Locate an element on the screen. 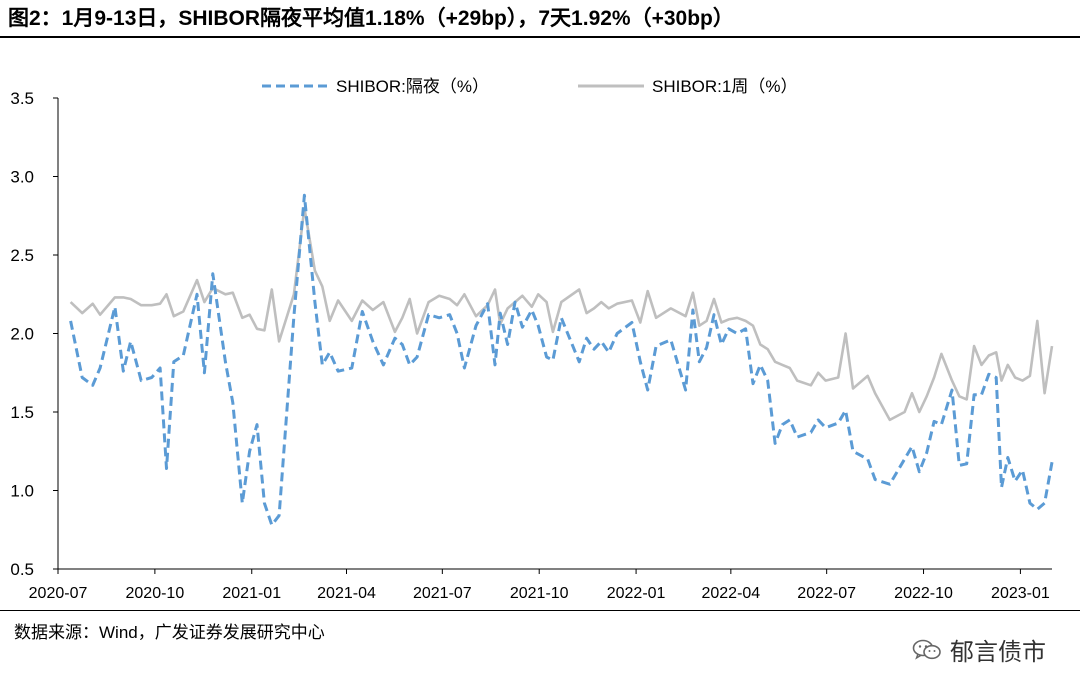 The height and width of the screenshot is (694, 1080). watermark: 郁言债市 is located at coordinates (979, 649).